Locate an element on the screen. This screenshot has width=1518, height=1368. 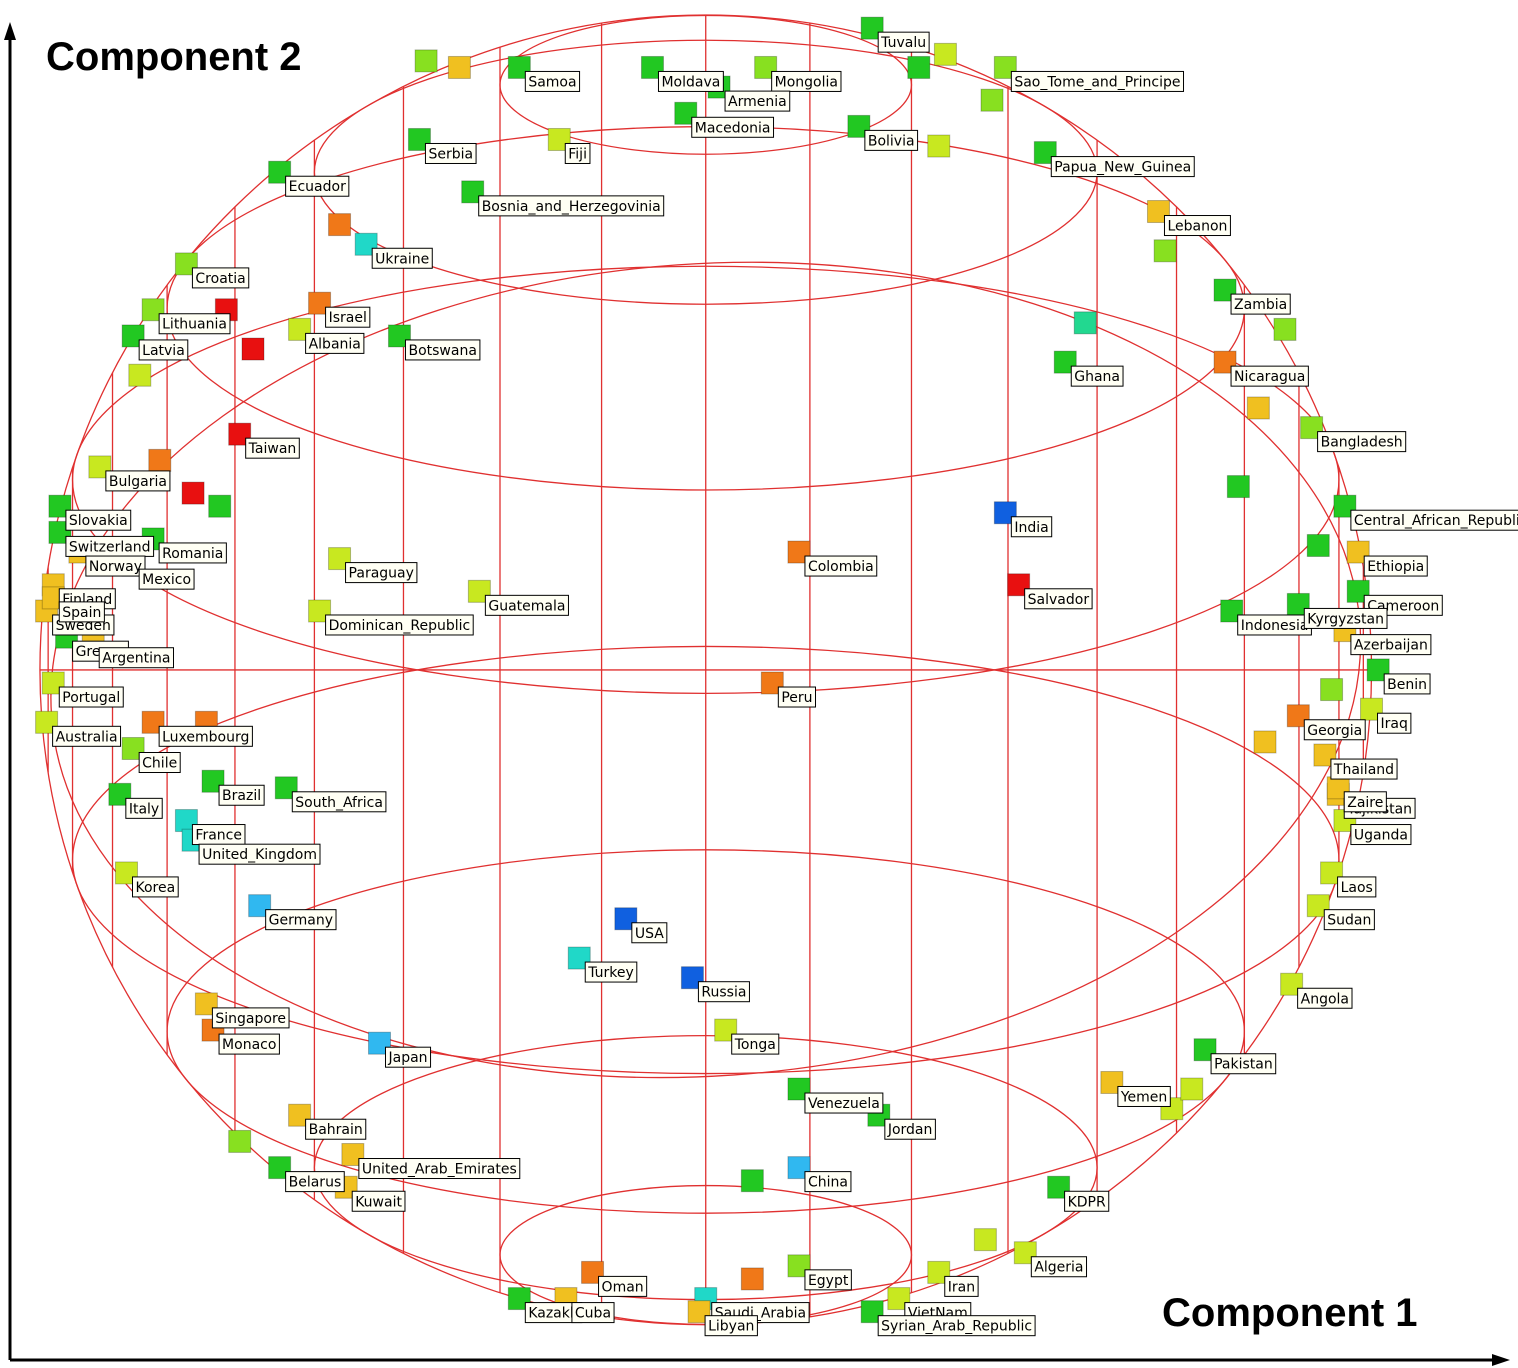
point-label: Angola is located at coordinates (1325, 999).